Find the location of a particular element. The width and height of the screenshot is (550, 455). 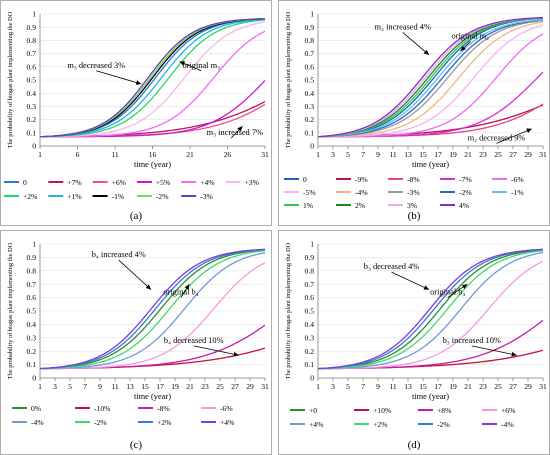

annotation-label: original b₃ is located at coordinates (447, 292).